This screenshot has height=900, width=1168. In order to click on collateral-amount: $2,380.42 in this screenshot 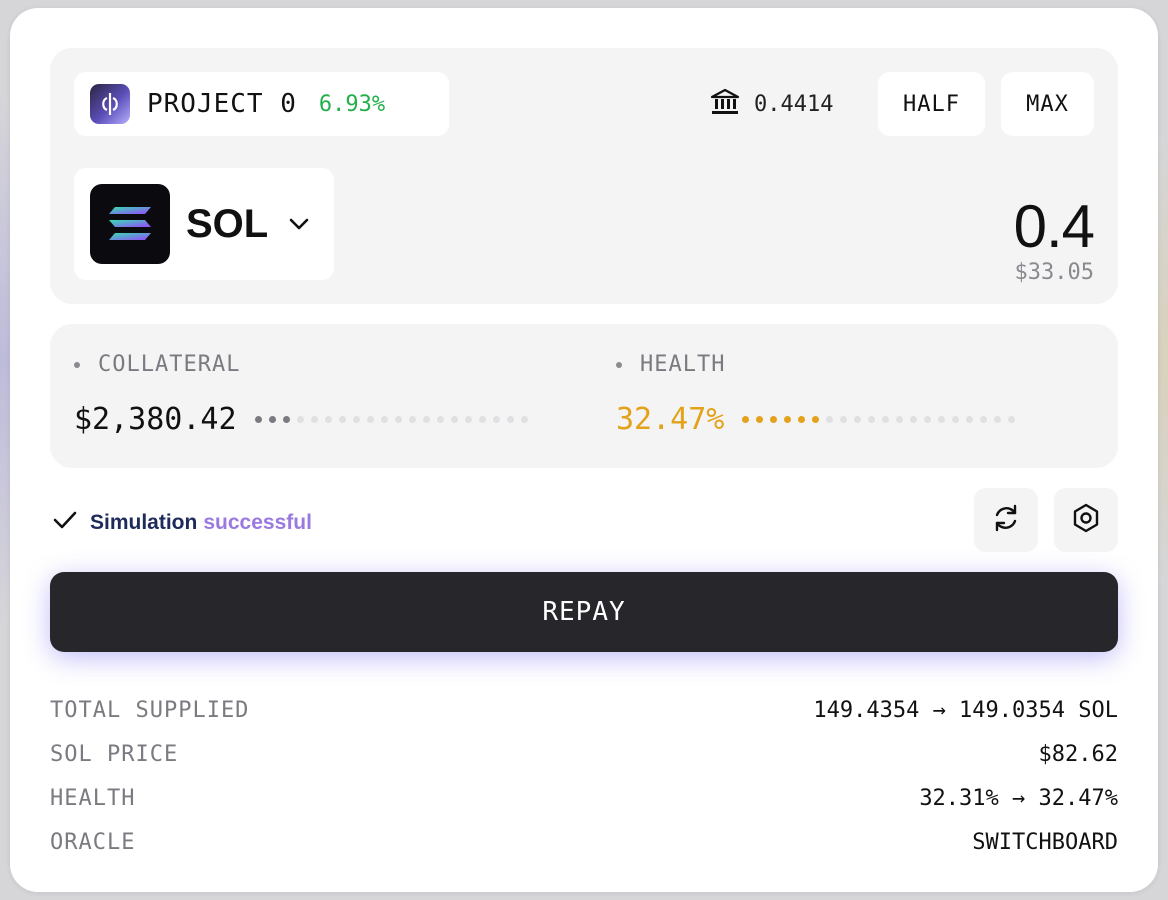, I will do `click(155, 419)`.